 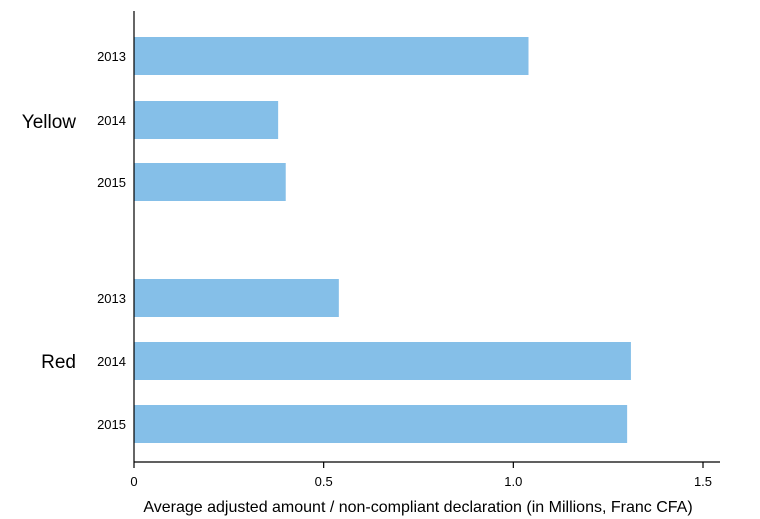 What do you see at coordinates (236, 298) in the screenshot?
I see `bar-red-2013` at bounding box center [236, 298].